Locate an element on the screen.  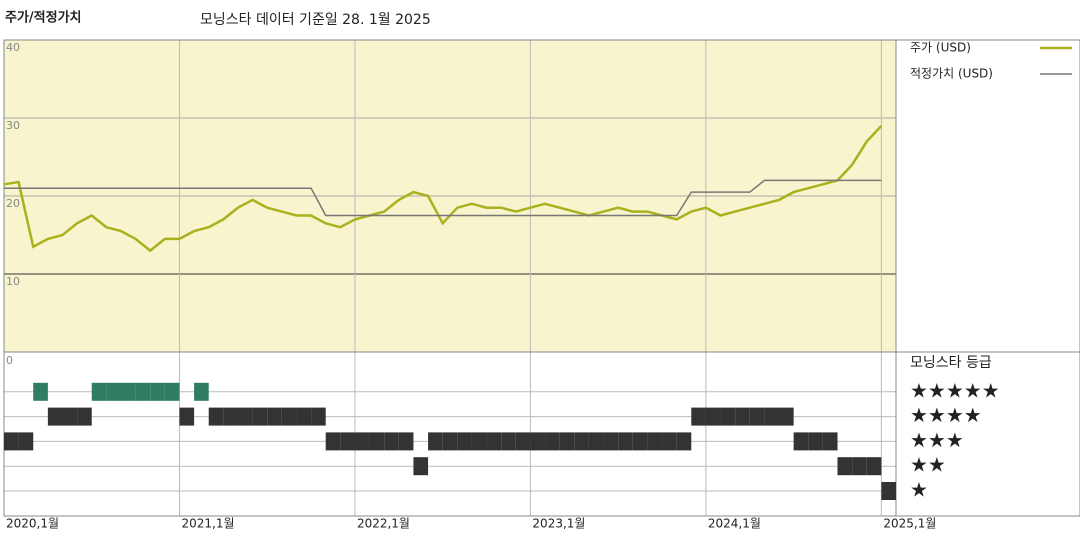
legend-label: 적정가치 (USD) is located at coordinates (951, 74).